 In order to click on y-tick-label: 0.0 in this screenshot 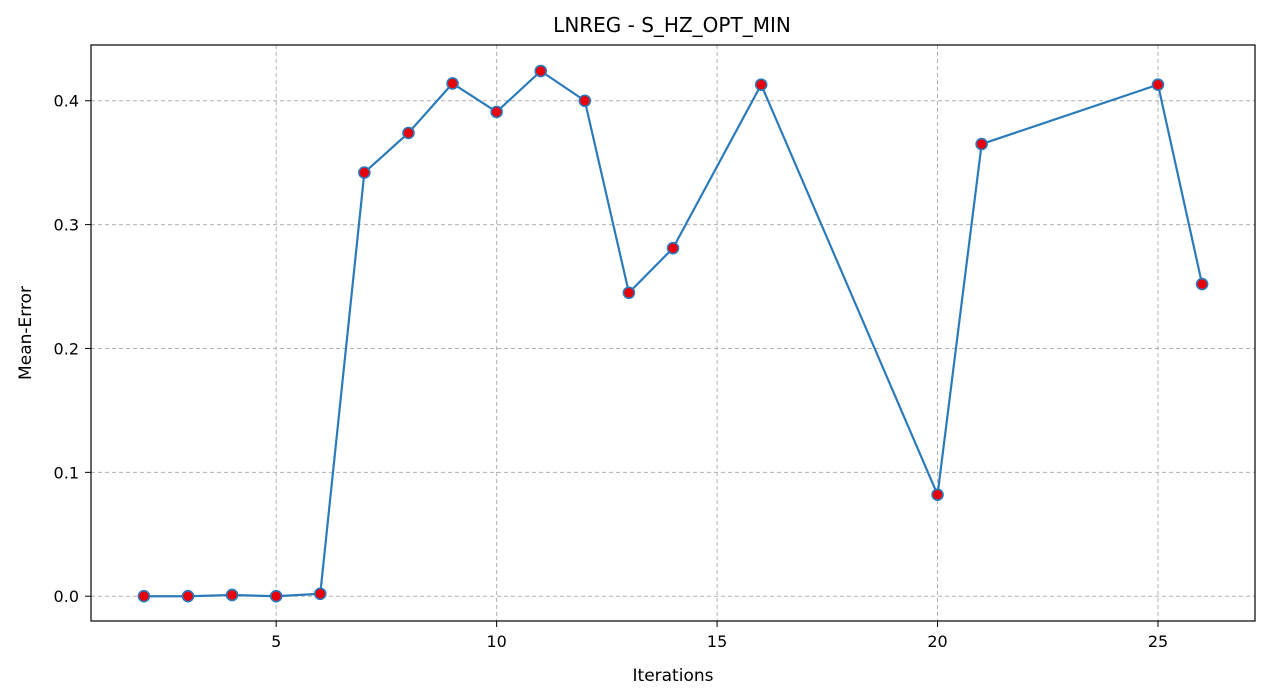, I will do `click(66, 596)`.